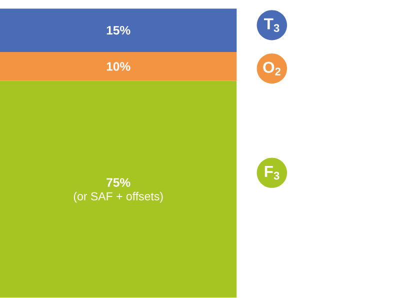  Describe the element at coordinates (272, 69) in the screenshot. I see `series-label: O$_{2}$` at that location.